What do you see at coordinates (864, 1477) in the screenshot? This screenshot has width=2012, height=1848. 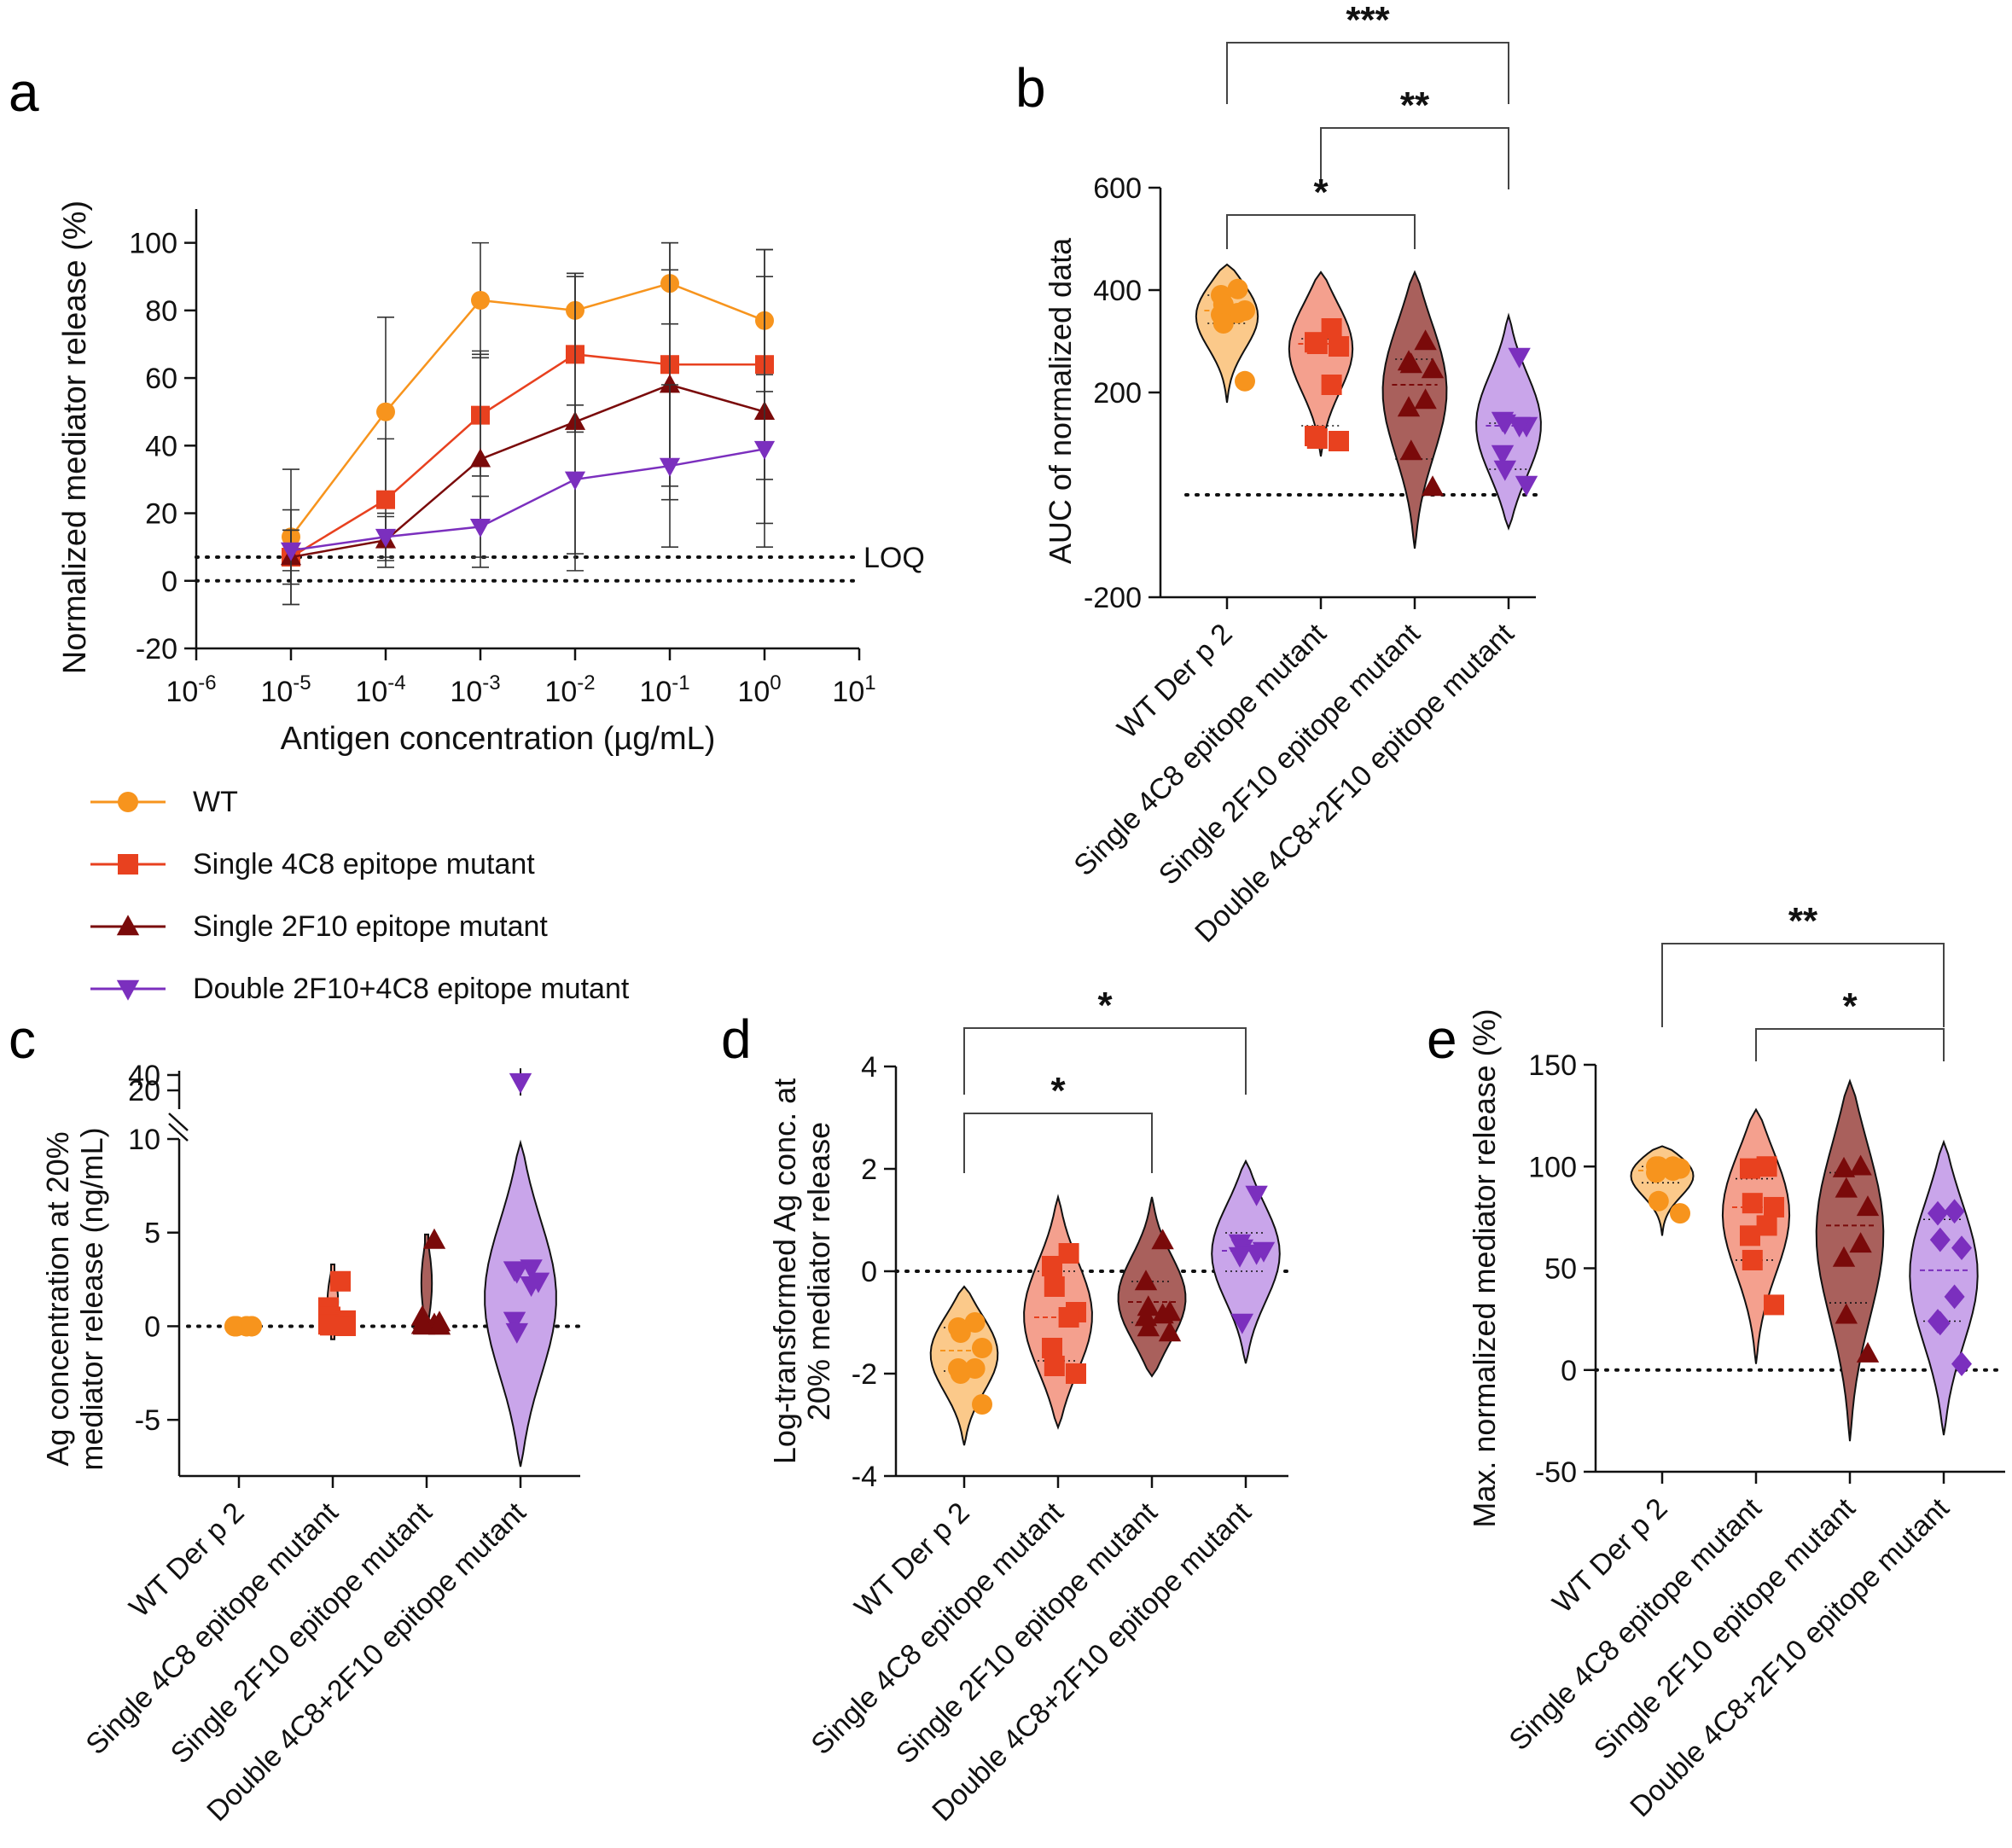 I see `d-y-tick-label: -4` at bounding box center [864, 1477].